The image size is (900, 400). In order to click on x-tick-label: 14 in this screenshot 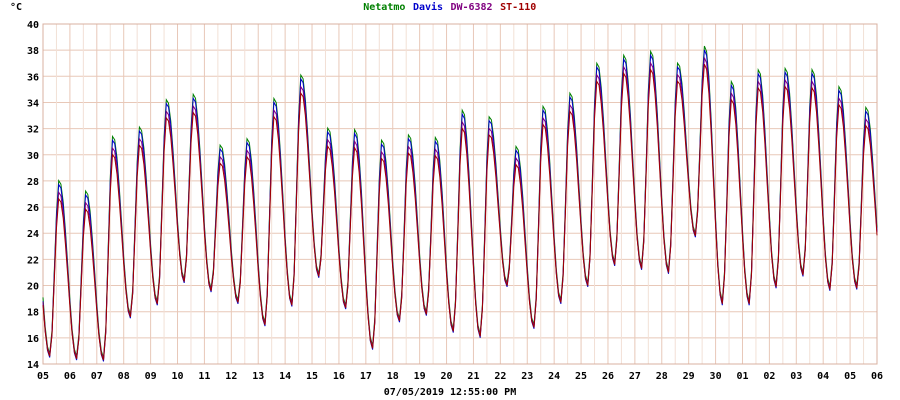, I will do `click(285, 376)`.